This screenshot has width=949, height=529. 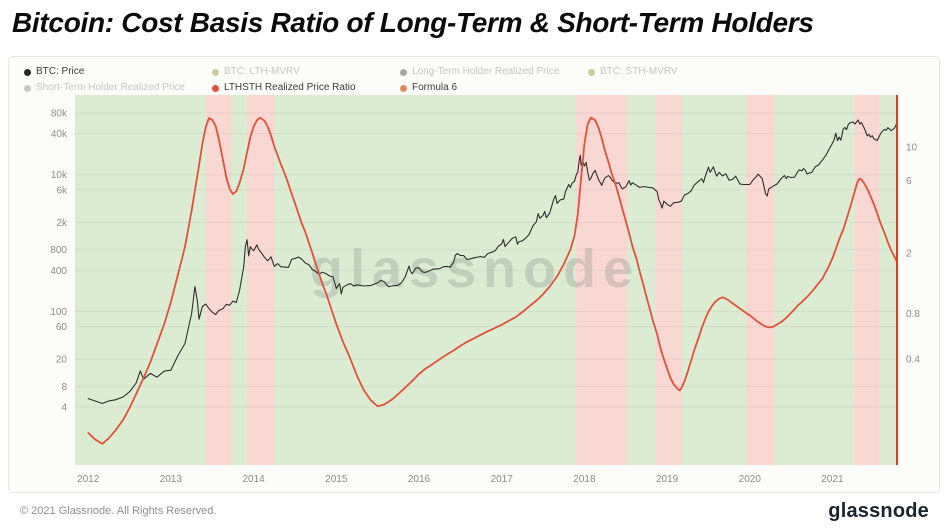 What do you see at coordinates (682, 72) in the screenshot?
I see `legend-item-btc-sth-mvrv: BTC: STH-MVRV` at bounding box center [682, 72].